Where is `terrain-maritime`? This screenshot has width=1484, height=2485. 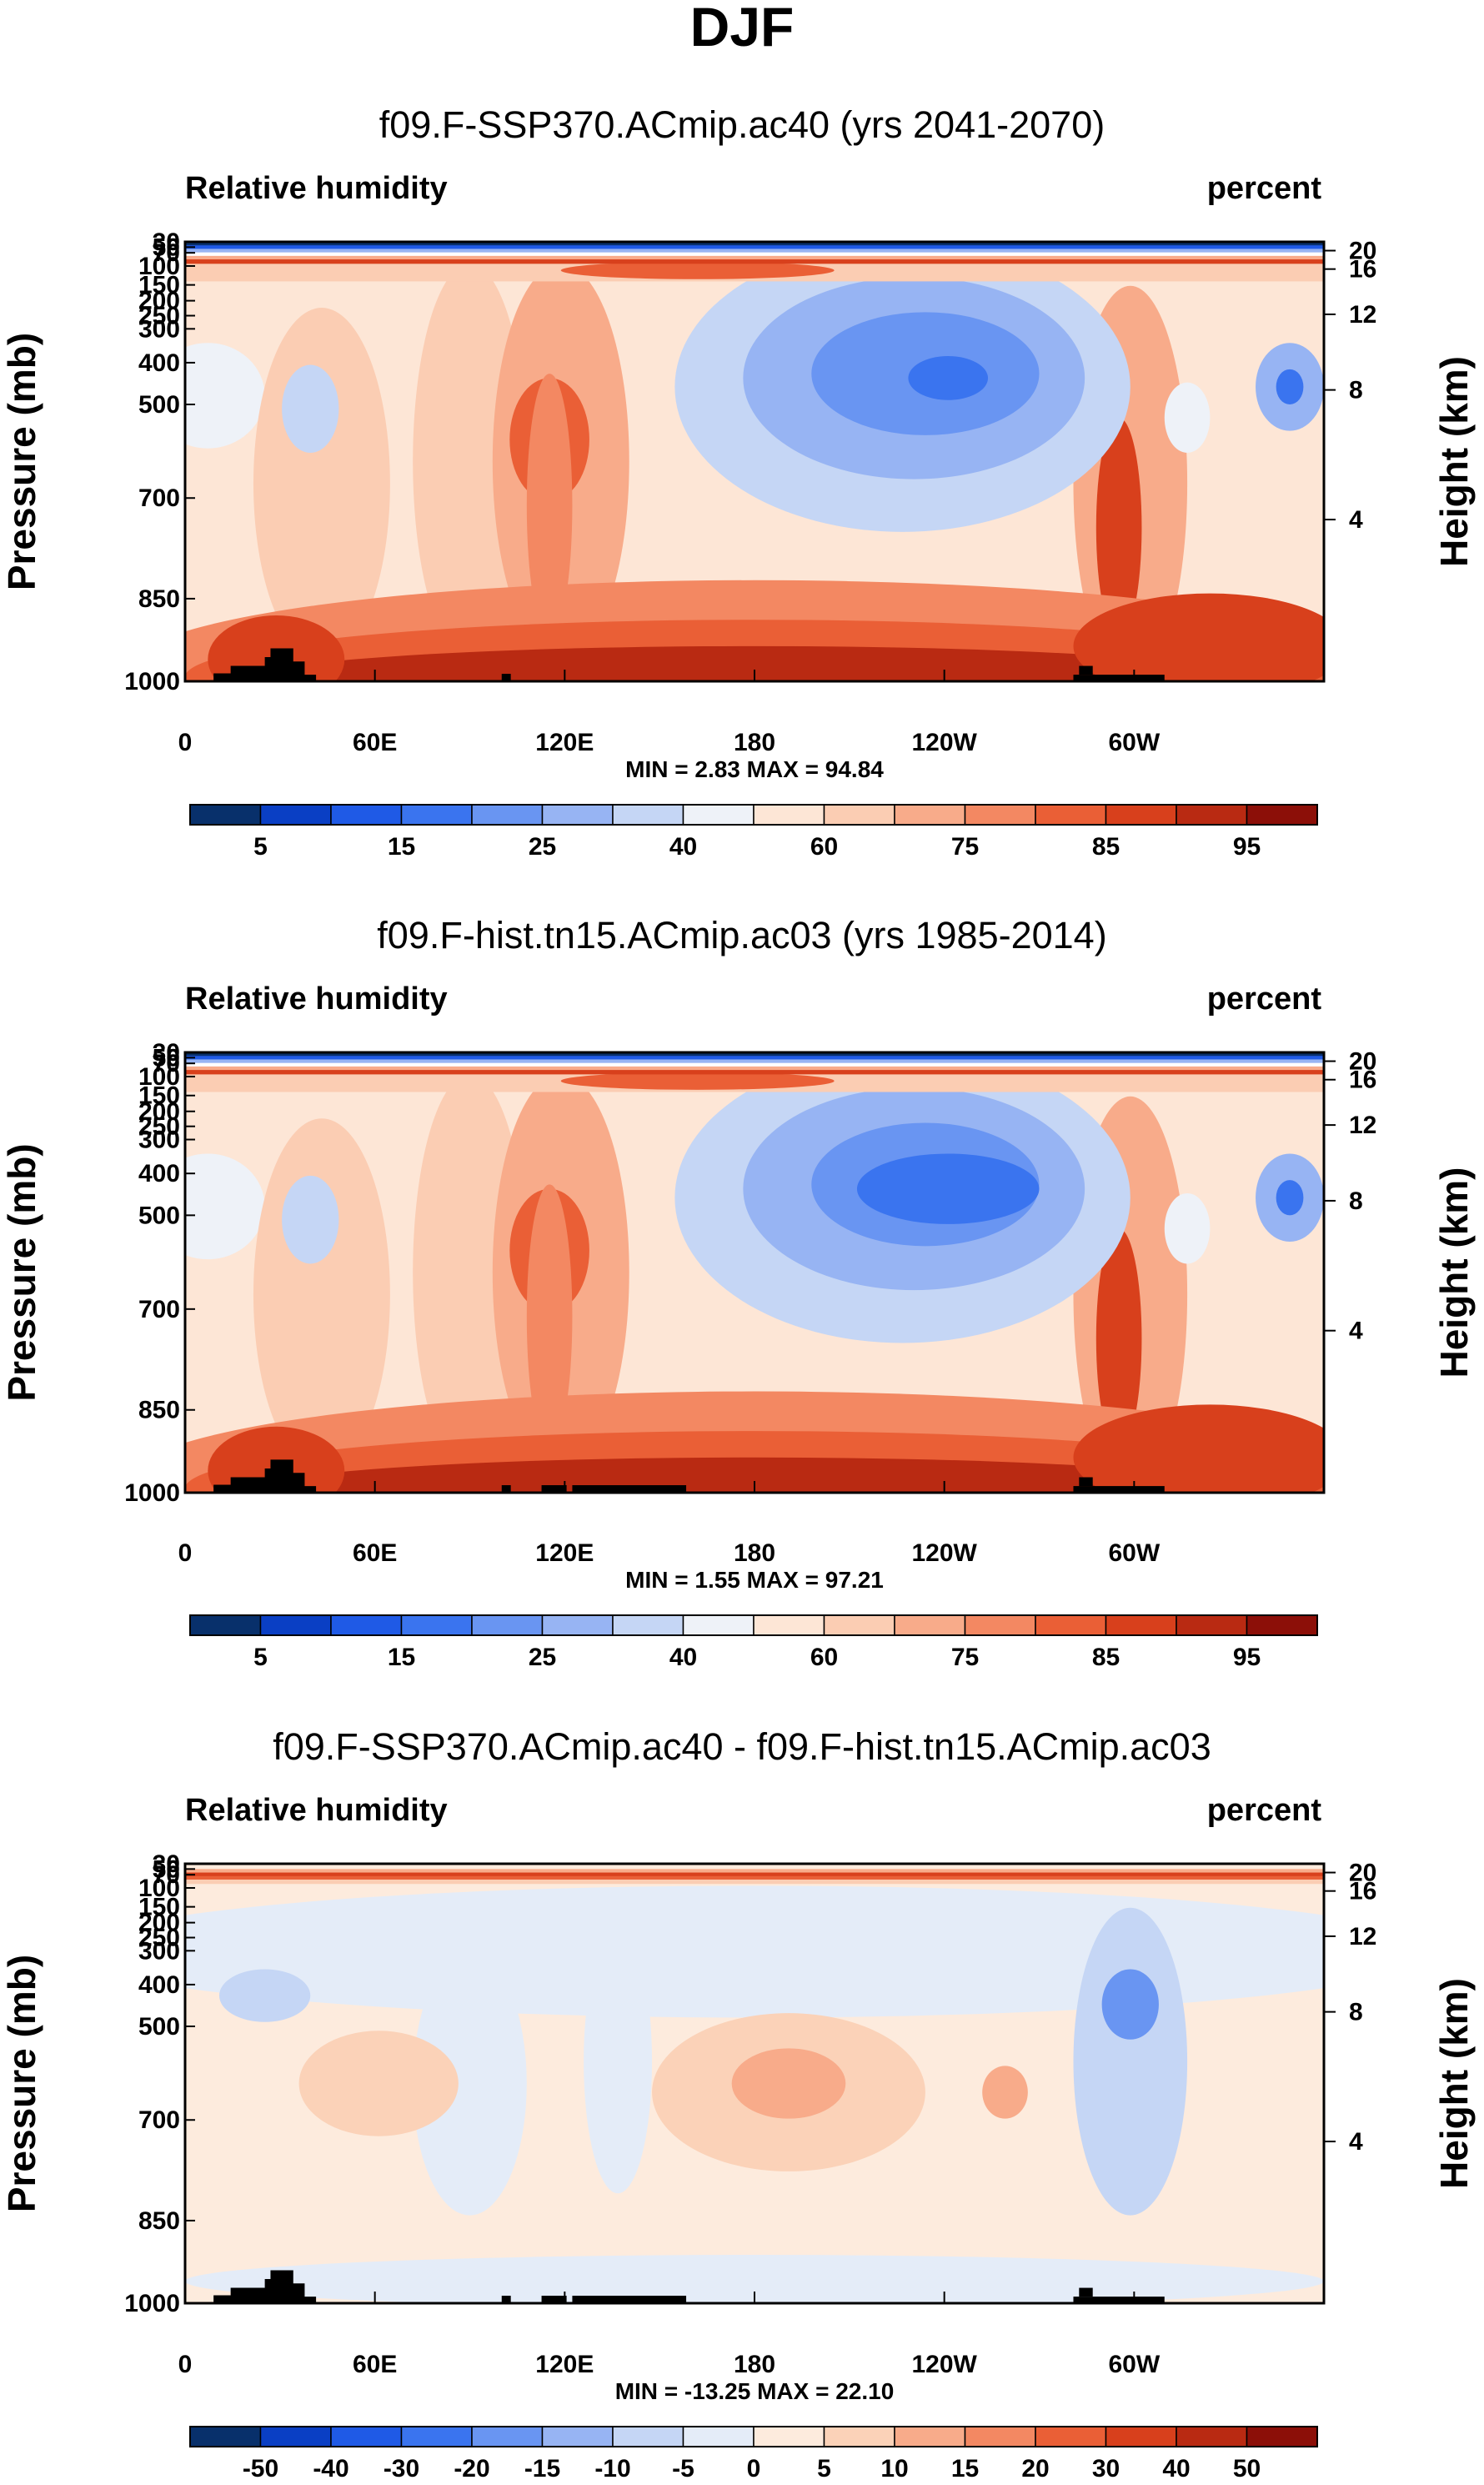
terrain-maritime is located at coordinates (506, 1489).